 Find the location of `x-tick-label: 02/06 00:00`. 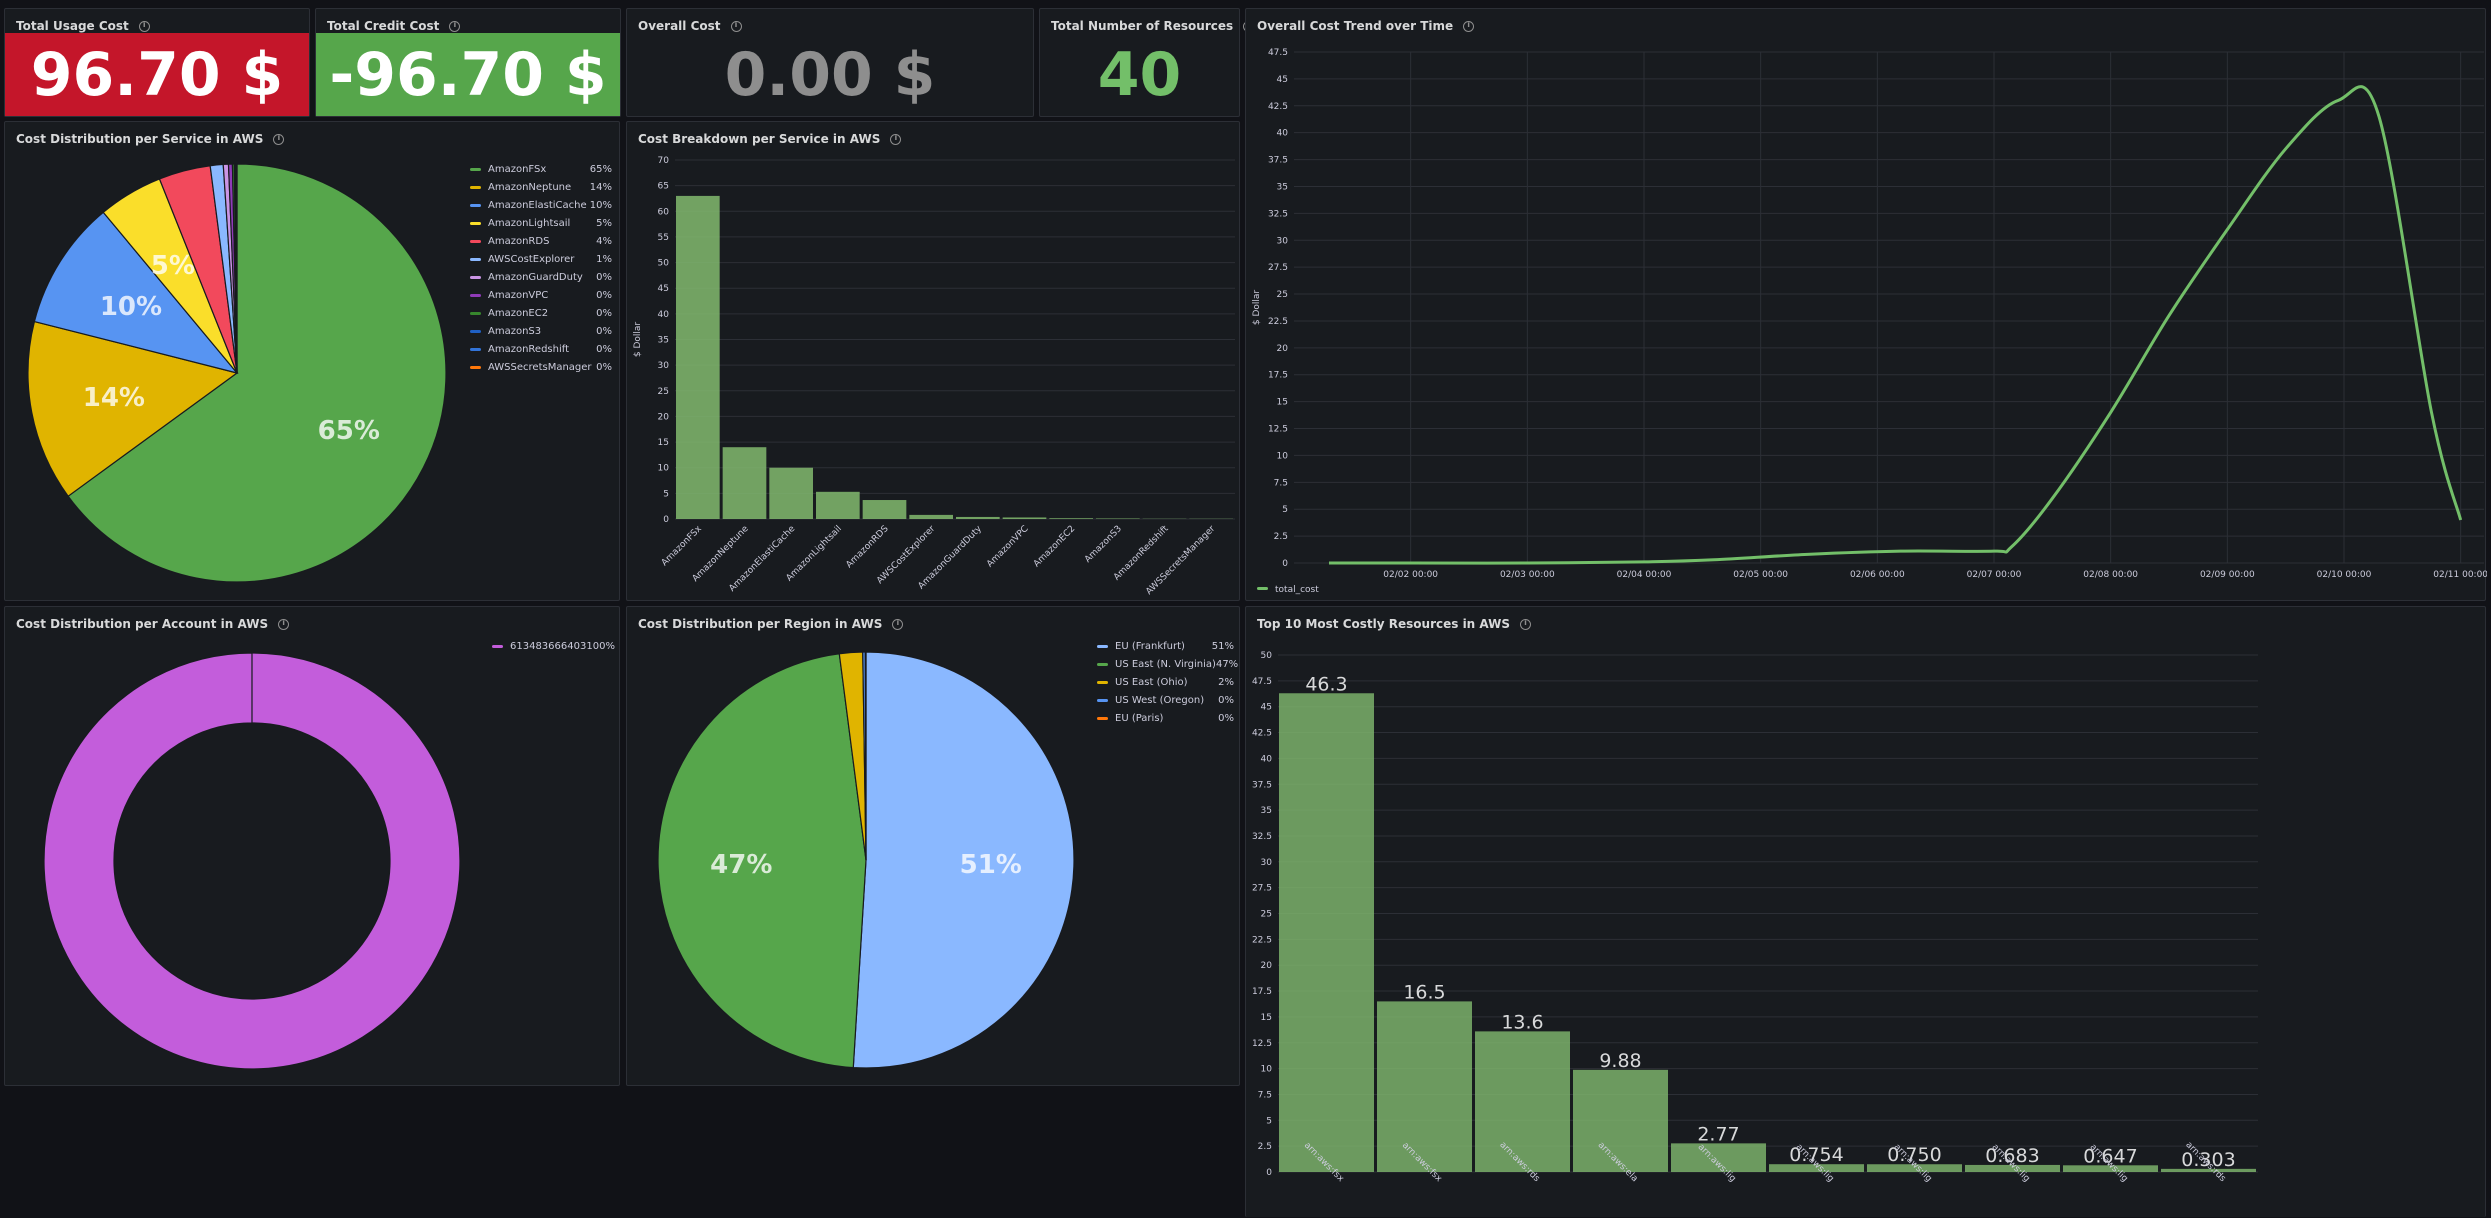

x-tick-label: 02/06 00:00 is located at coordinates (1877, 575).